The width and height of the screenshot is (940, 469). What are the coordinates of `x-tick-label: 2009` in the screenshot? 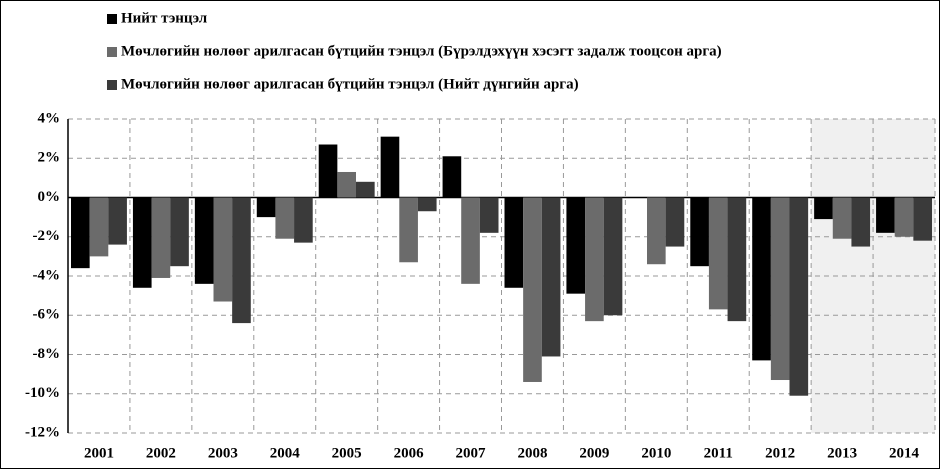 It's located at (594, 453).